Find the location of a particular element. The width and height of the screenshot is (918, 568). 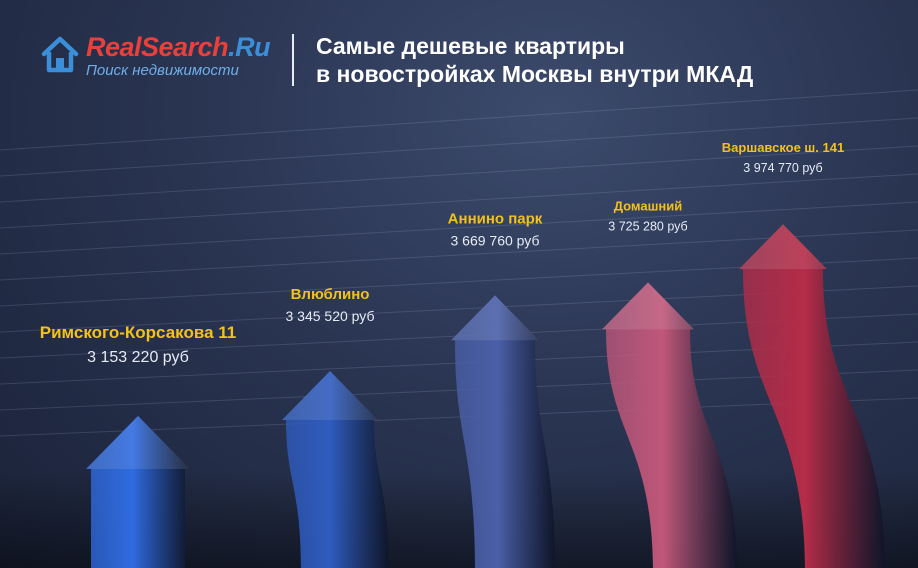

brand-tagline: Поиск недвижимости is located at coordinates (162, 70).